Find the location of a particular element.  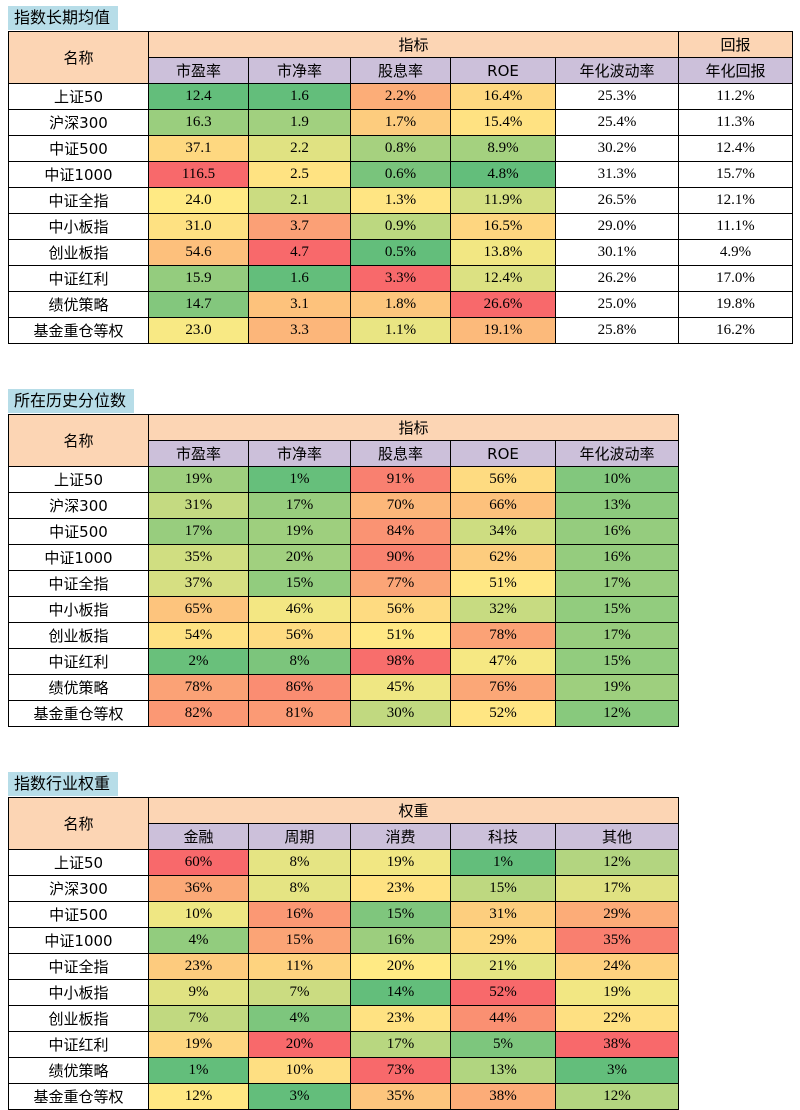

data-cell: 77% is located at coordinates (400, 583).